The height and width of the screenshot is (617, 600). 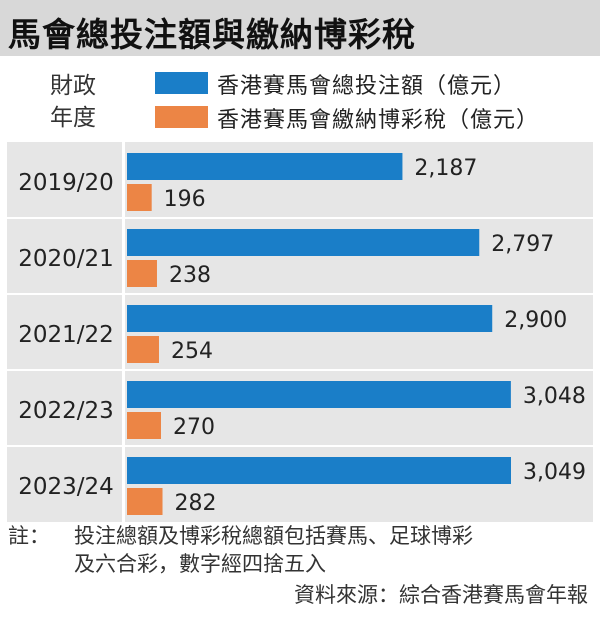 I want to click on legend-label-tax: 香港賽馬會繳納博彩稅（億元）, so click(x=378, y=120).